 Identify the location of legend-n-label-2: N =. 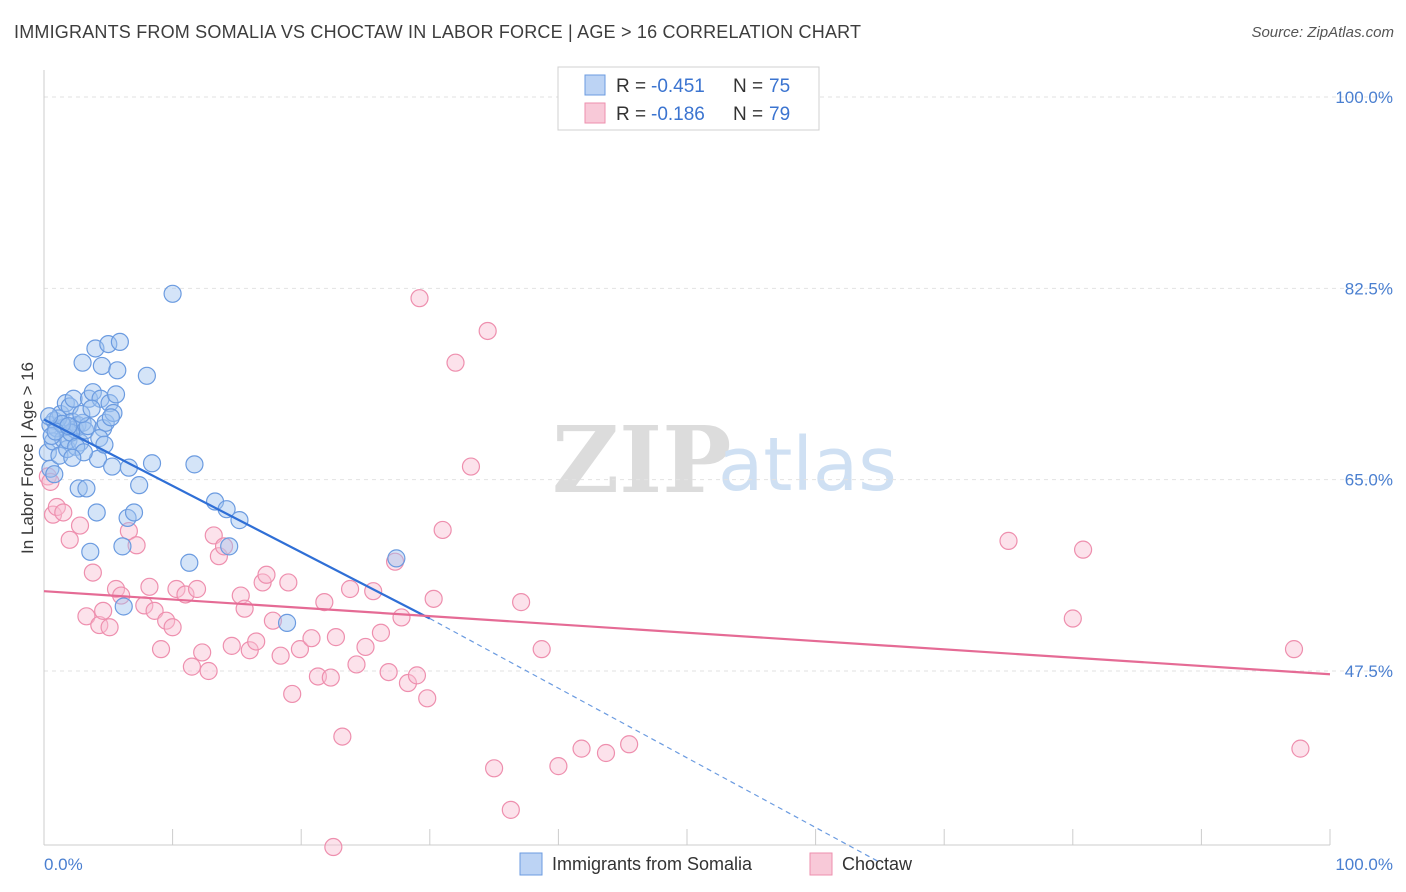
(748, 114).